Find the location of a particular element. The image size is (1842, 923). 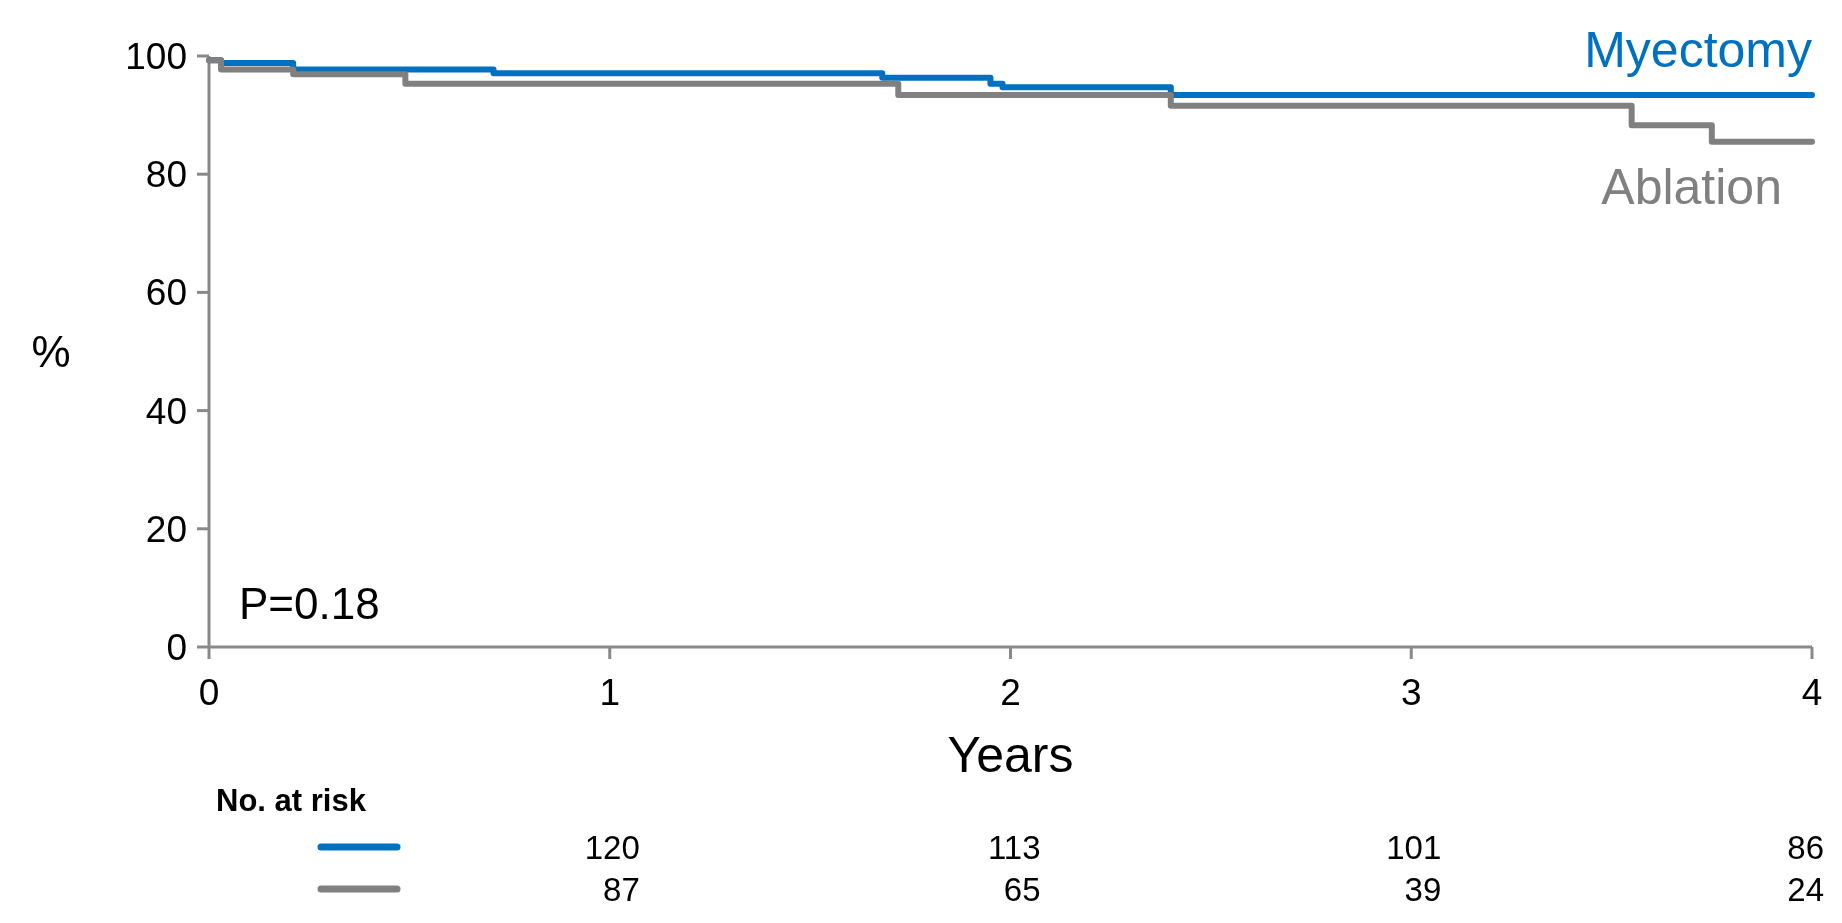

y-tick-label: 100 is located at coordinates (156, 56).